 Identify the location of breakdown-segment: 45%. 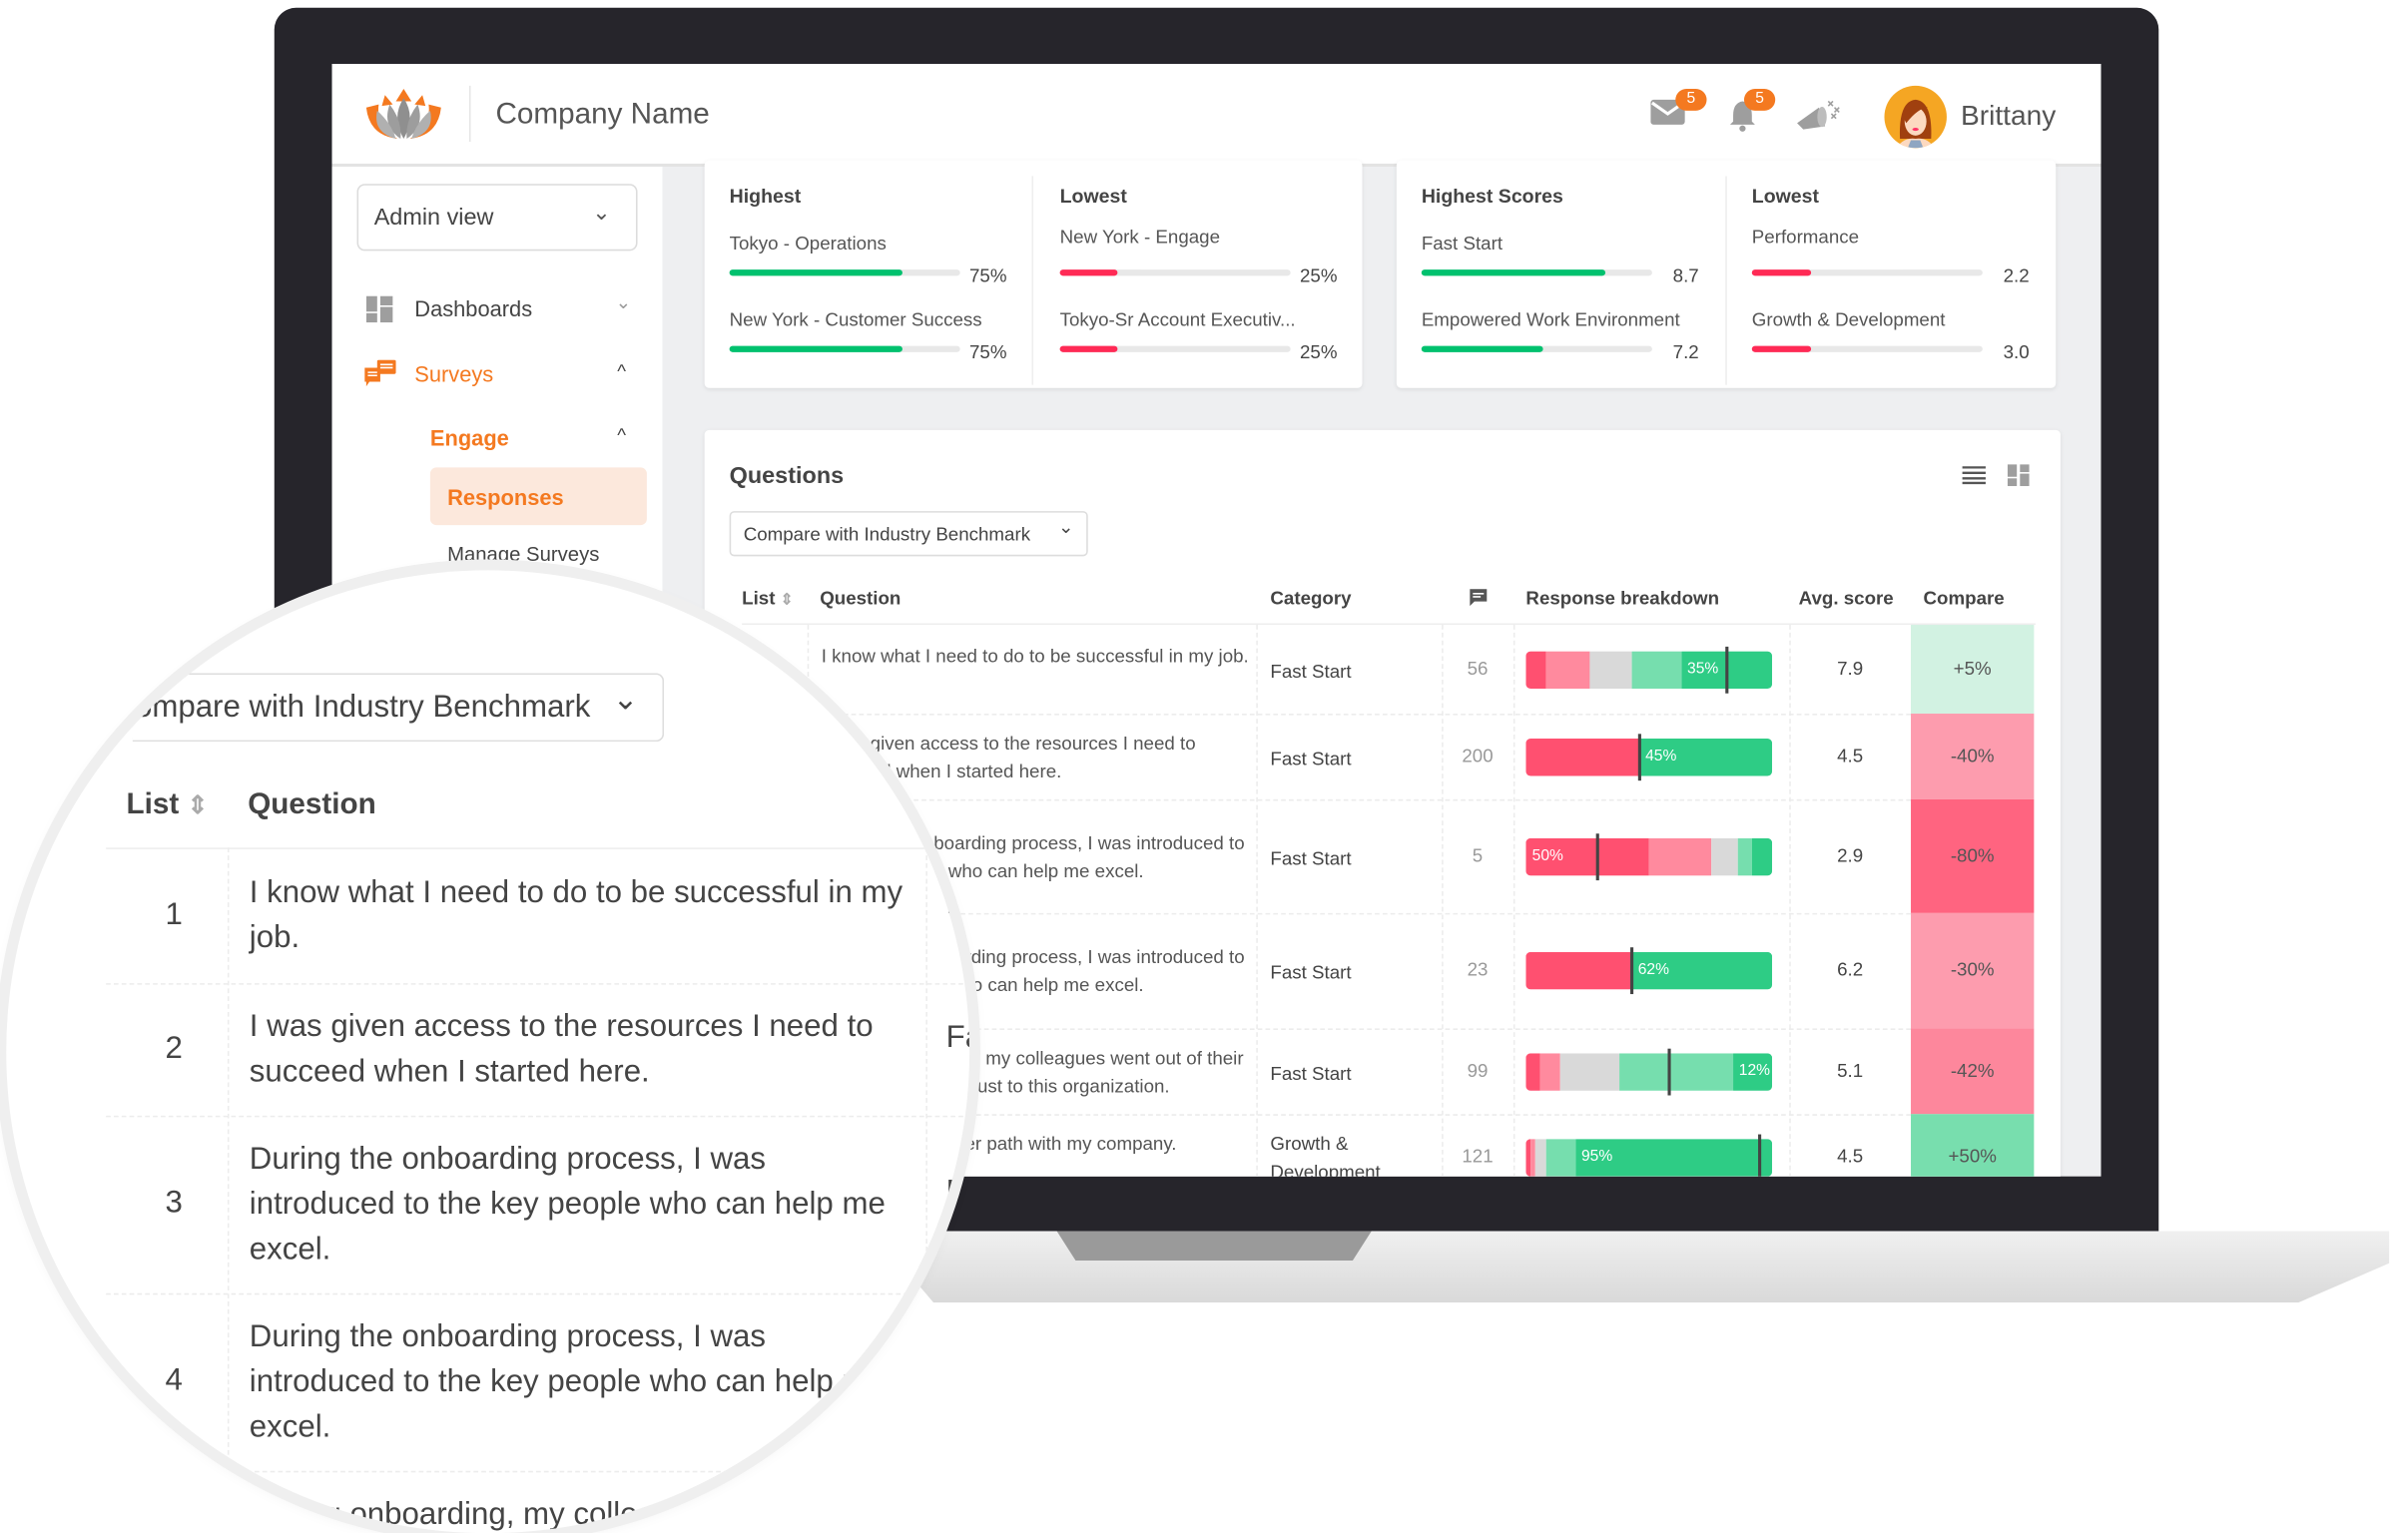
(1706, 756).